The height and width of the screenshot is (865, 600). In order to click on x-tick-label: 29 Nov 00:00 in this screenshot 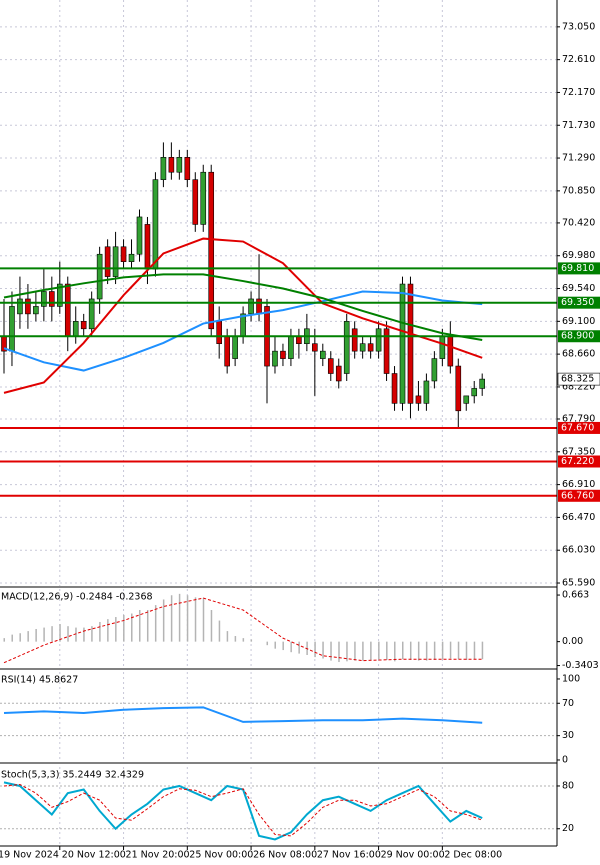, I will do `click(413, 855)`.